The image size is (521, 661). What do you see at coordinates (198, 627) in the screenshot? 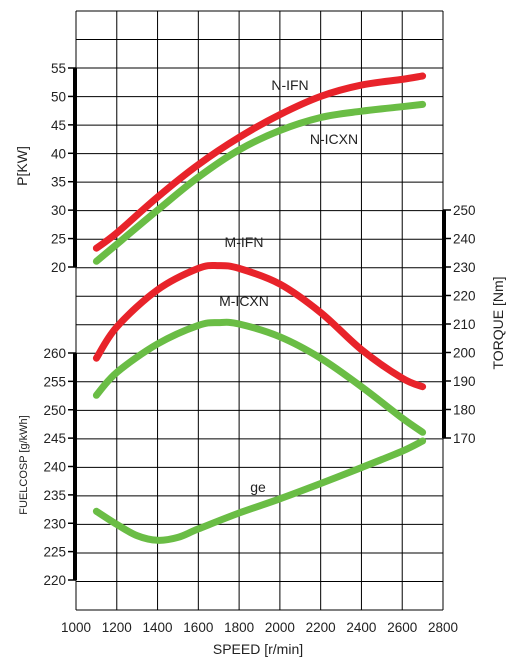
I see `x-tick-label: 1600` at bounding box center [198, 627].